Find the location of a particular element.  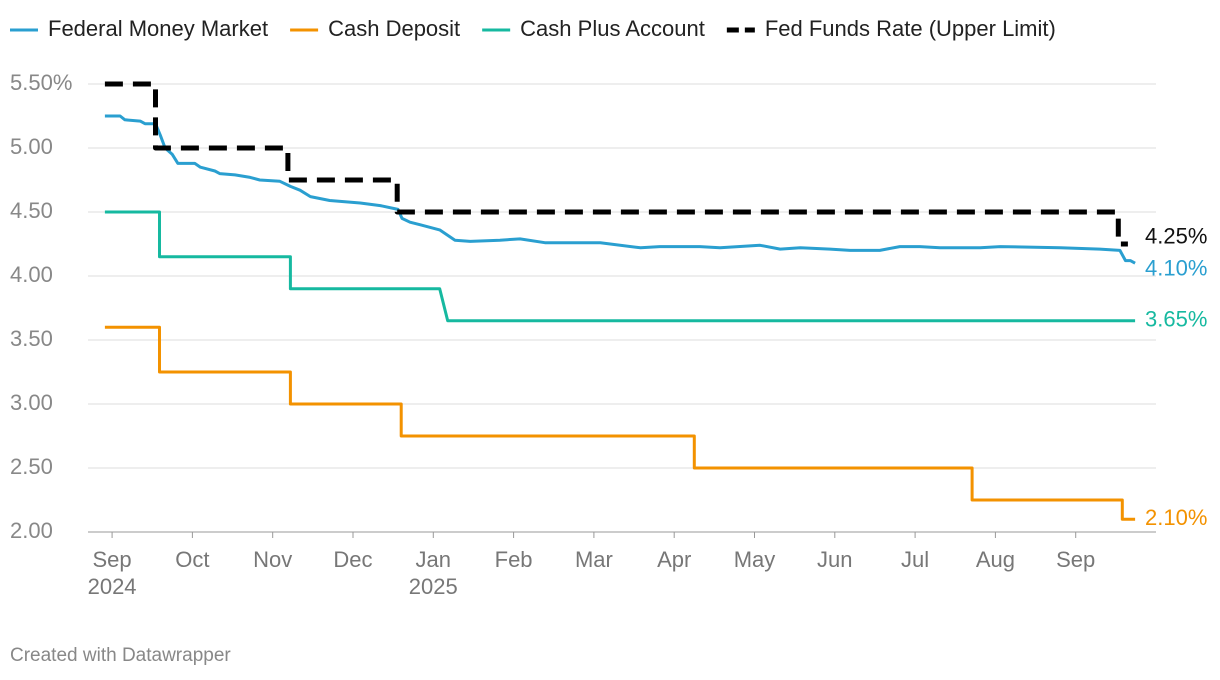

x-tick-label: Sep 2024 is located at coordinates (112, 573).